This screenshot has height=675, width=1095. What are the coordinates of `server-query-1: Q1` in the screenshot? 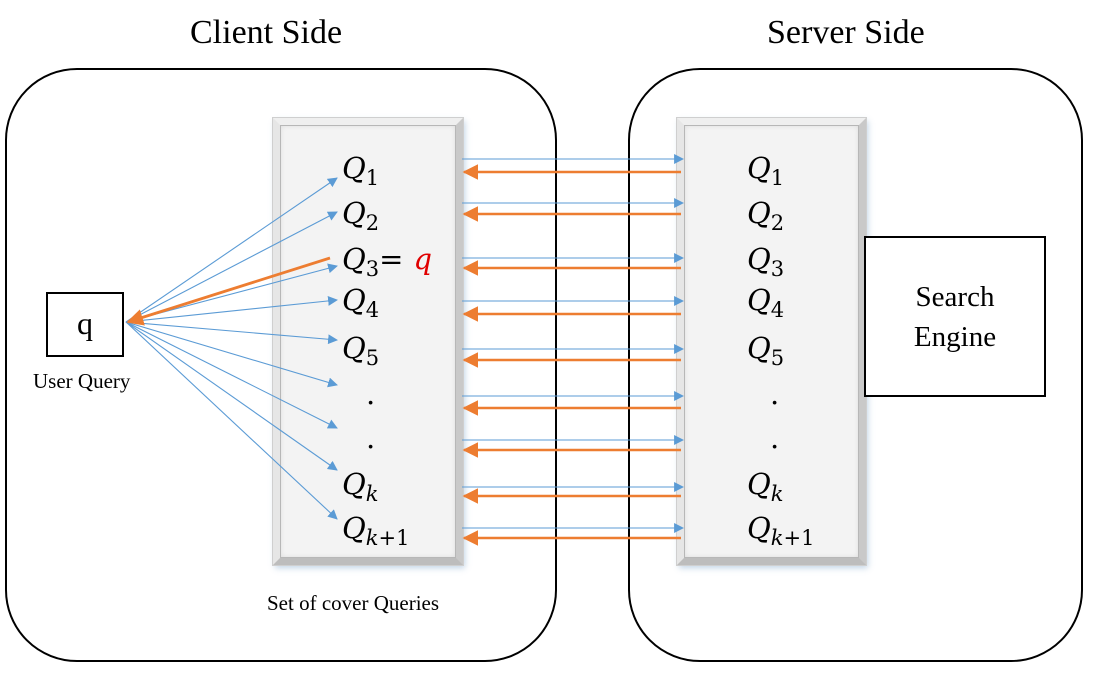 It's located at (766, 169).